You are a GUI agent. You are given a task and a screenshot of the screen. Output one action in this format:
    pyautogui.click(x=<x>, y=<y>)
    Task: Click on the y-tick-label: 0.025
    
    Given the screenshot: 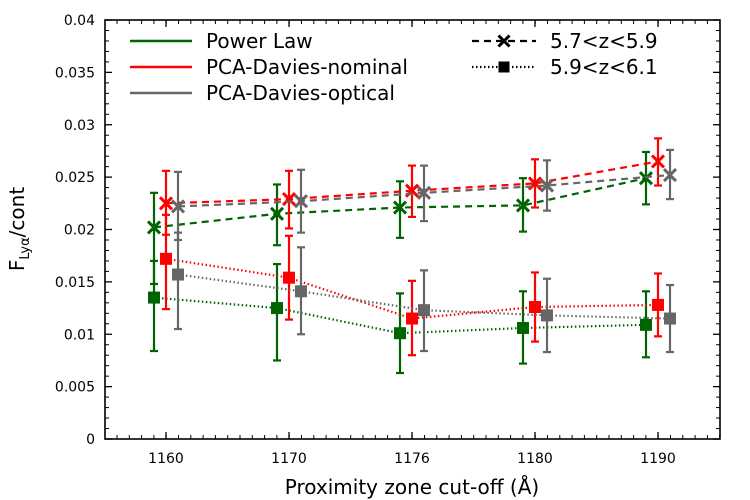 What is the action you would take?
    pyautogui.click(x=75, y=178)
    